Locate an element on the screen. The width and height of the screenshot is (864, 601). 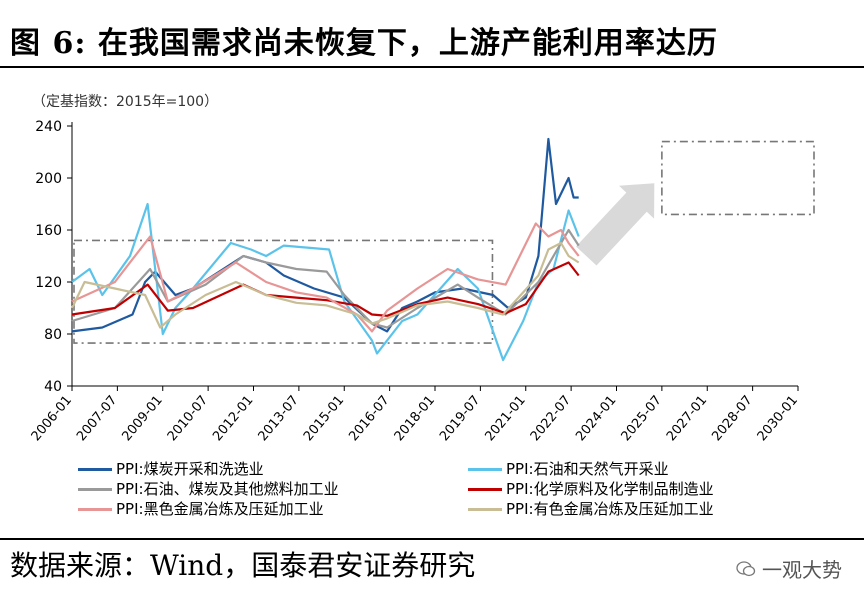
legend-item-4: PPI:化学原料及化学制品制造业 is located at coordinates (591, 488).